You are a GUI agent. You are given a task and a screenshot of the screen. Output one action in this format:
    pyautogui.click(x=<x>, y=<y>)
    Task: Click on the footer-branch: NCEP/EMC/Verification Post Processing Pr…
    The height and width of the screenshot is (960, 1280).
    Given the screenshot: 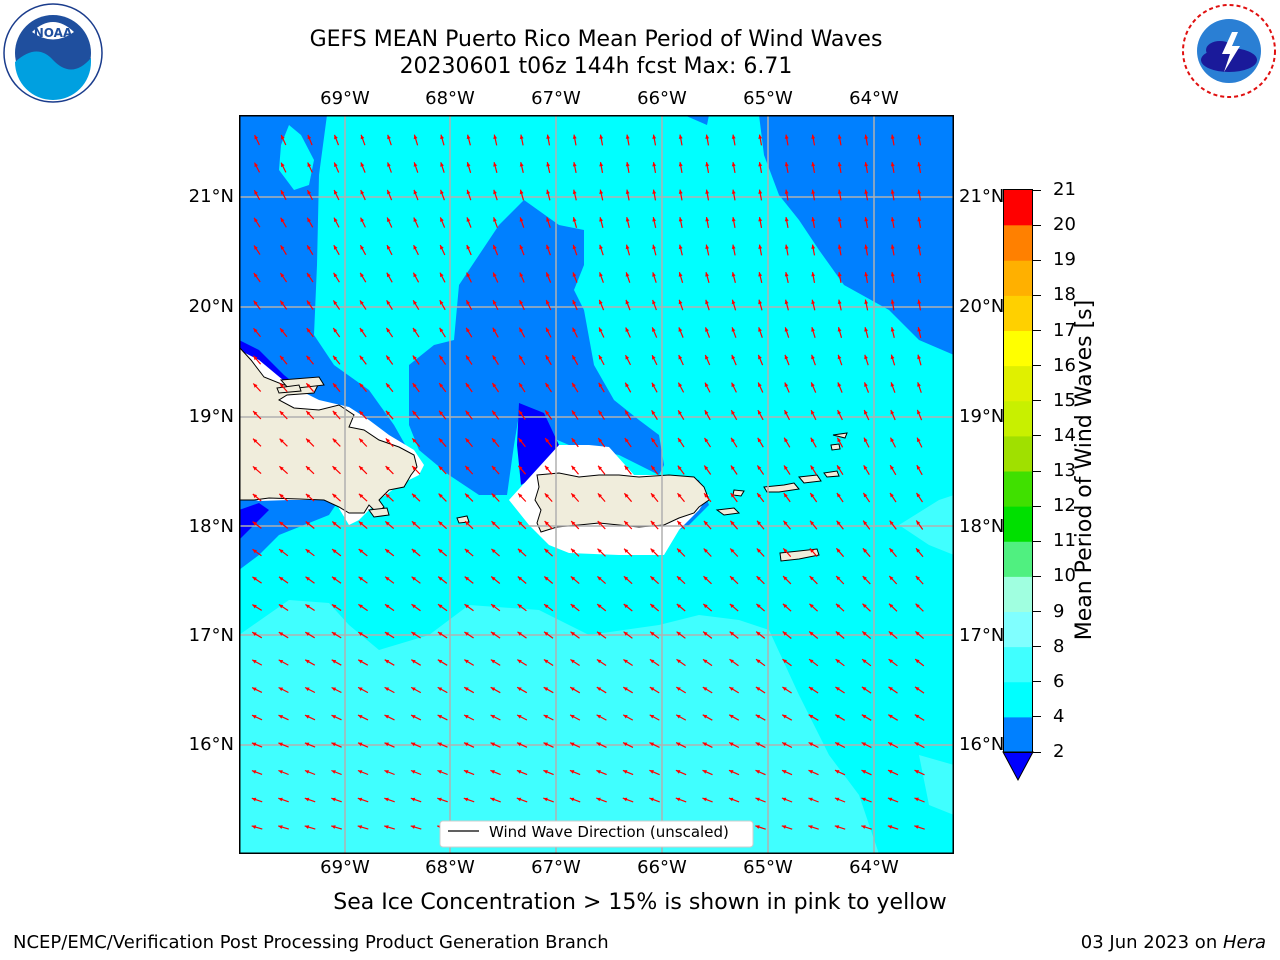 What is the action you would take?
    pyautogui.click(x=311, y=942)
    